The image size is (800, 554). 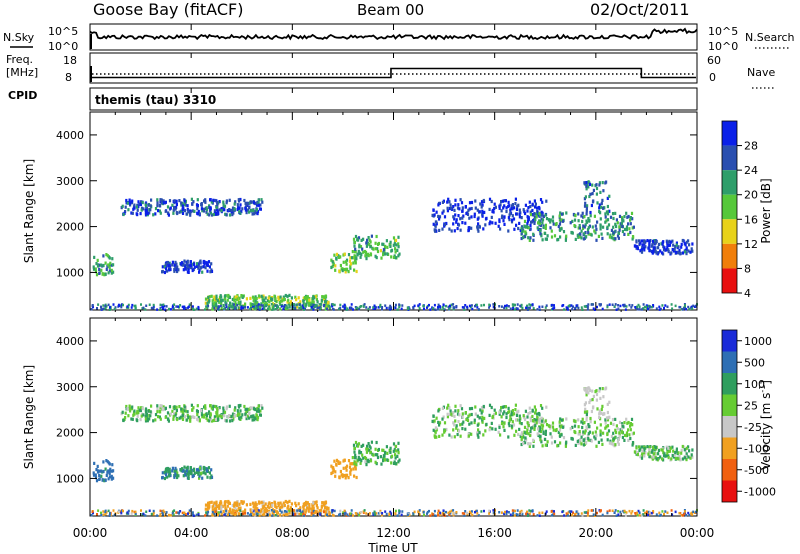 I want to click on velocity-colorbar-label: Velocity [m s-1], so click(x=765, y=425).